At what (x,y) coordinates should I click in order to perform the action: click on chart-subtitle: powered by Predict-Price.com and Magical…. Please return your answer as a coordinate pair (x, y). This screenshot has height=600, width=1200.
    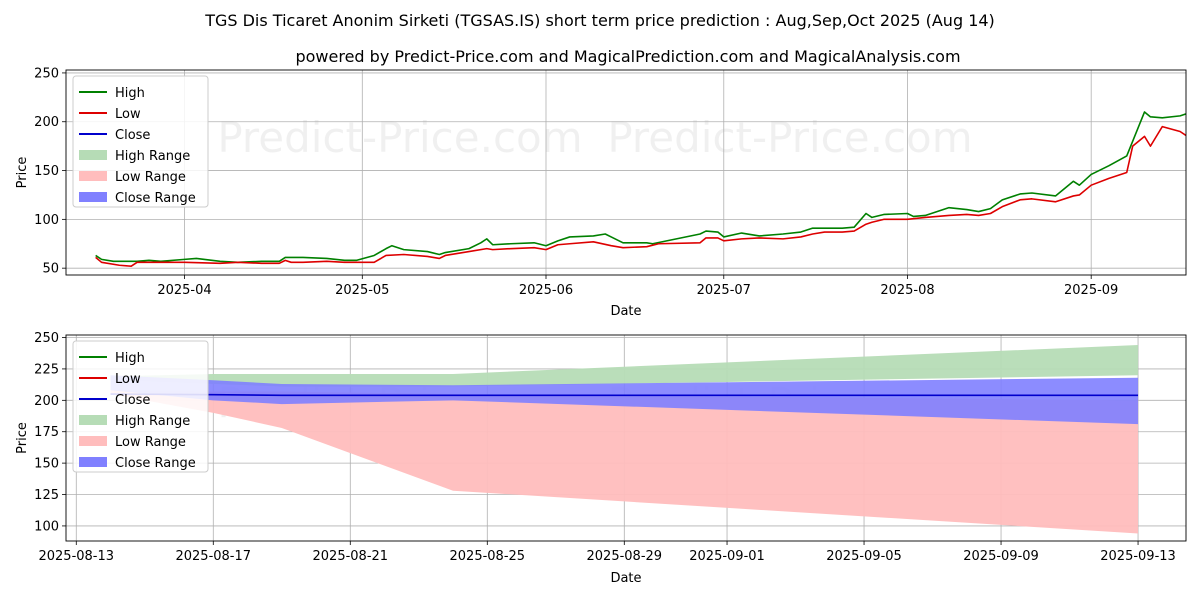
    Looking at the image, I should click on (627, 56).